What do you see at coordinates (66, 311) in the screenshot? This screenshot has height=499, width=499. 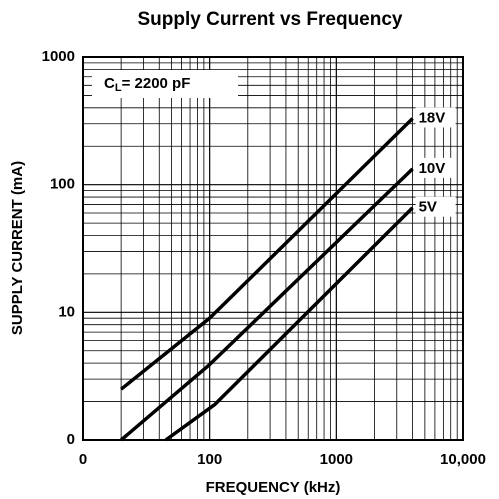 I see `y-tick-label: 10` at bounding box center [66, 311].